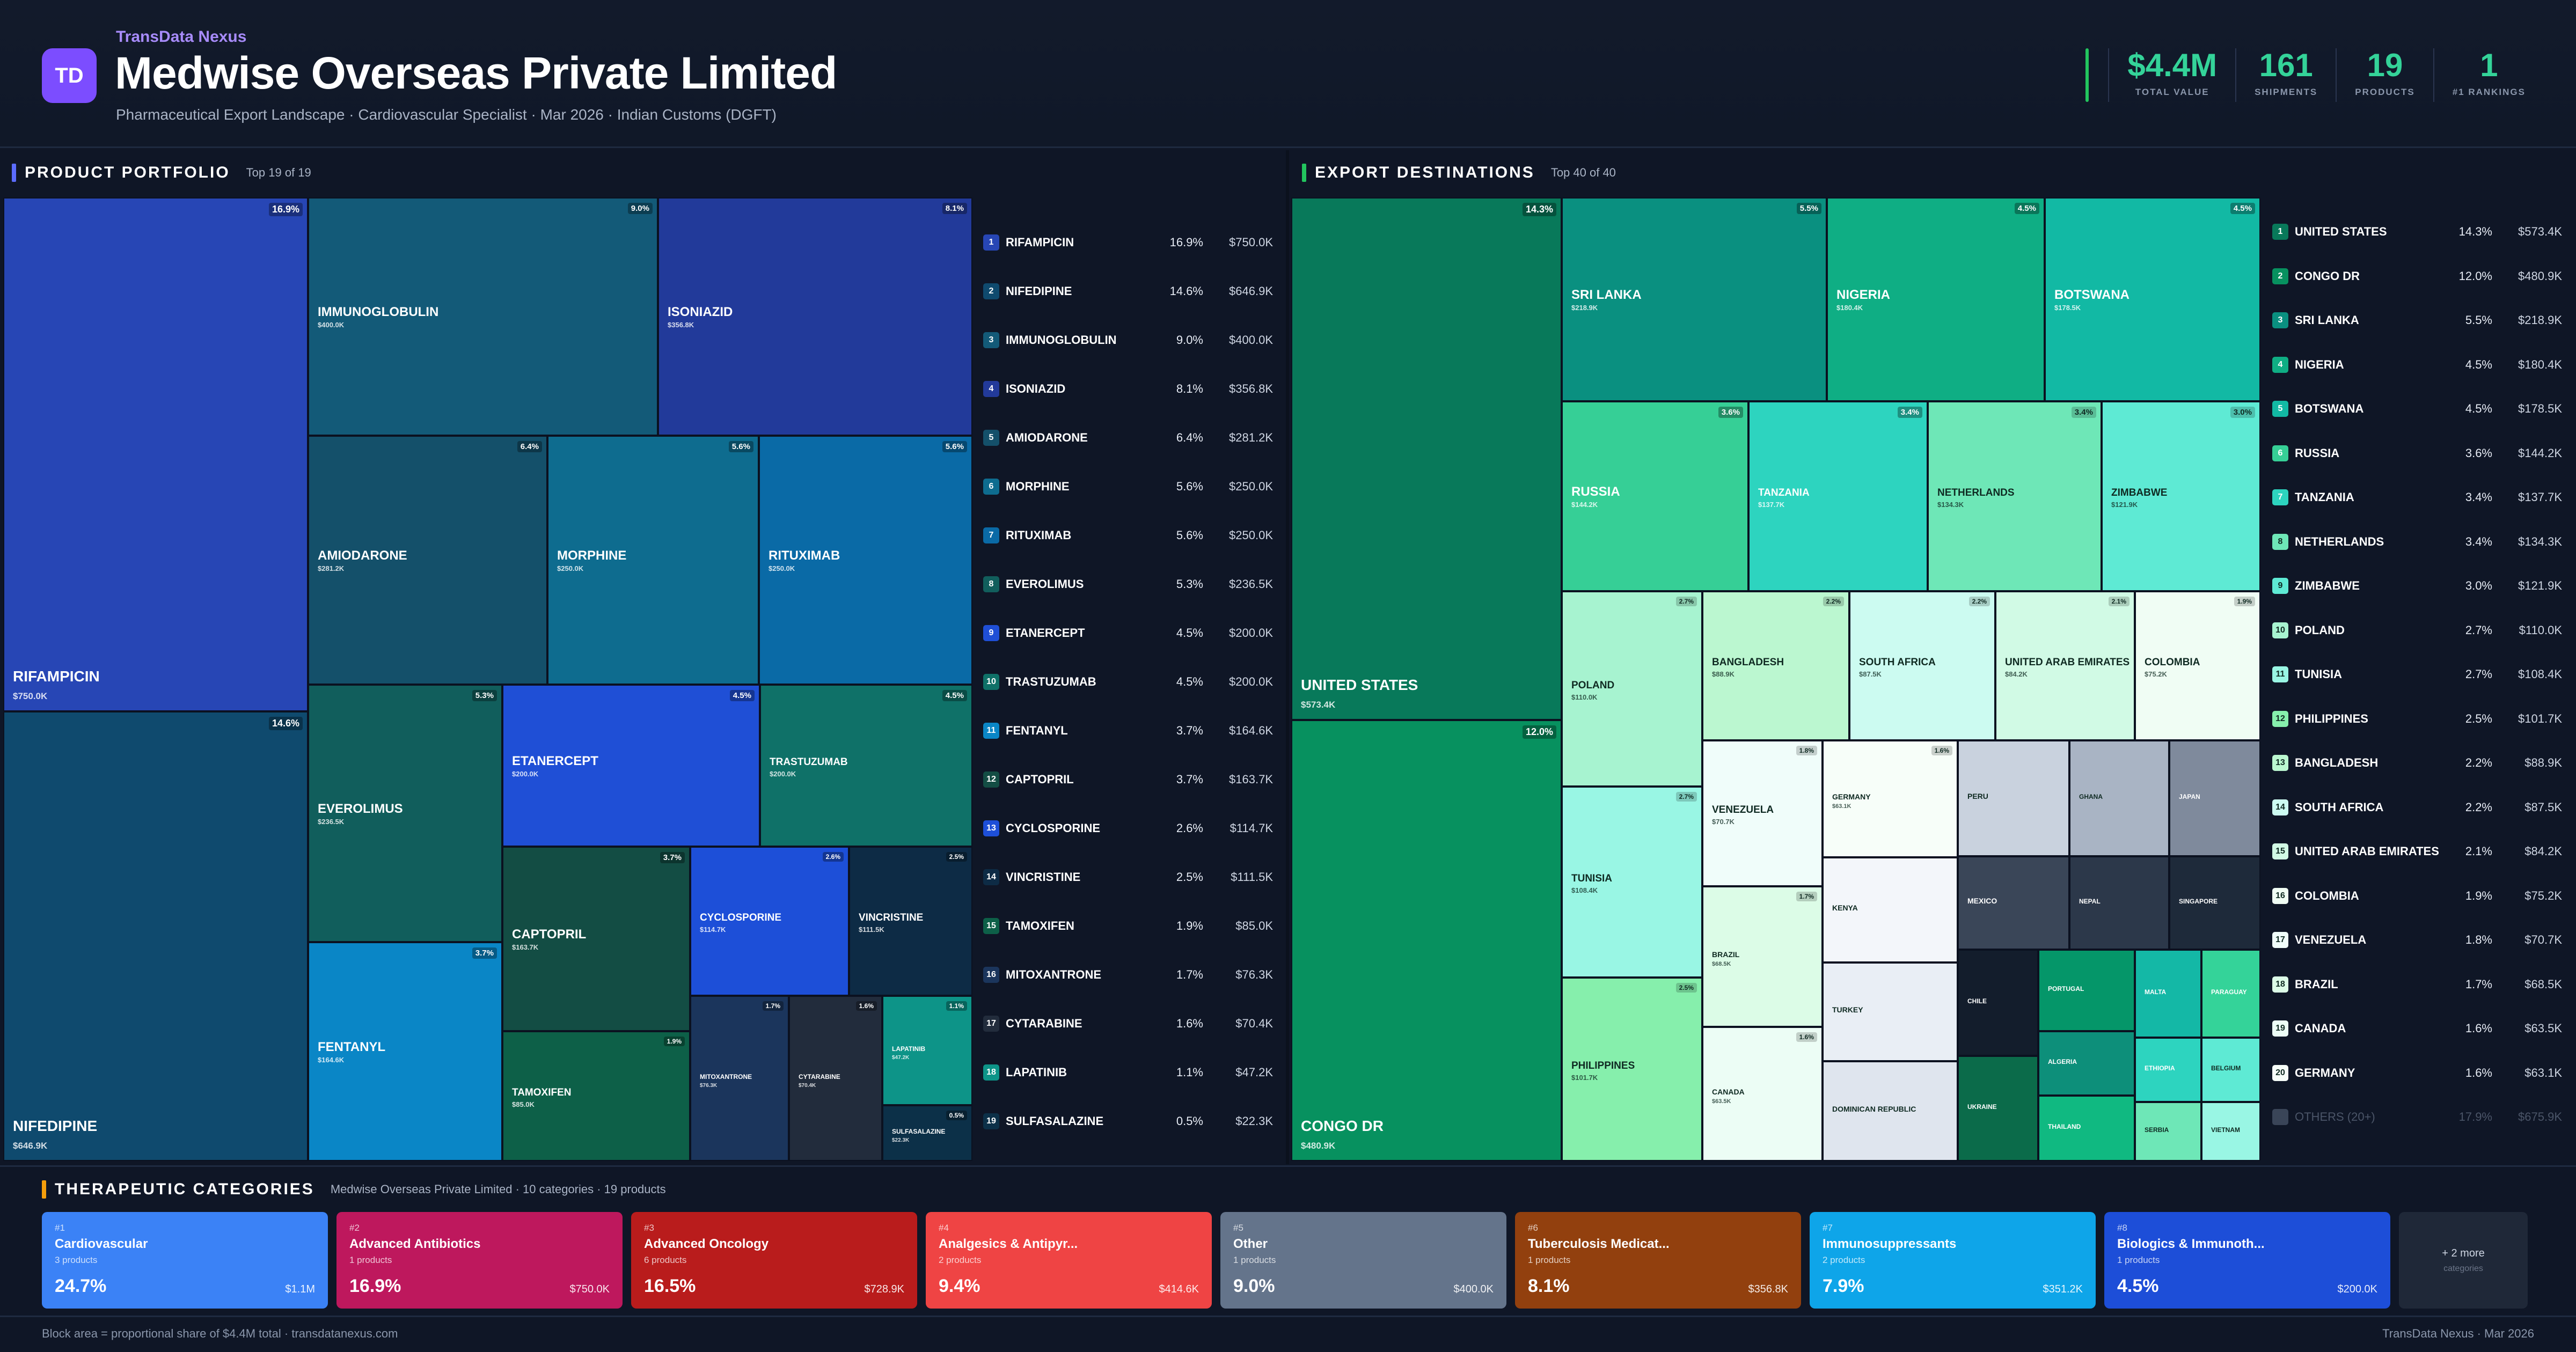 The width and height of the screenshot is (2576, 1352). Describe the element at coordinates (2417, 453) in the screenshot. I see `destination-rank-row: 6 RUSSIA 3.6% $144.2K` at that location.